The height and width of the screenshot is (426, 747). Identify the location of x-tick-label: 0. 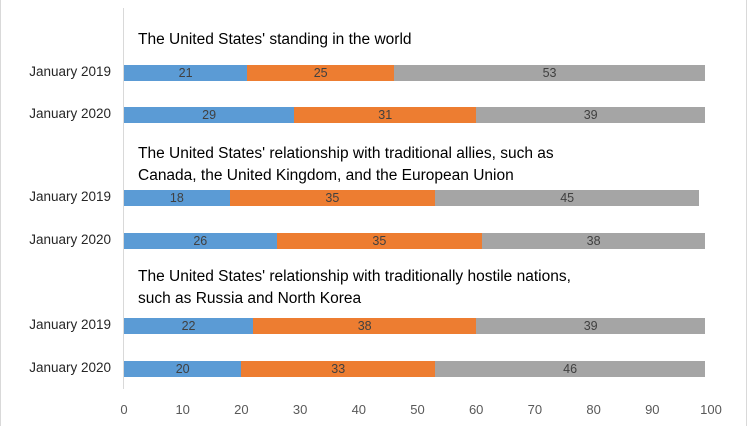
(124, 409).